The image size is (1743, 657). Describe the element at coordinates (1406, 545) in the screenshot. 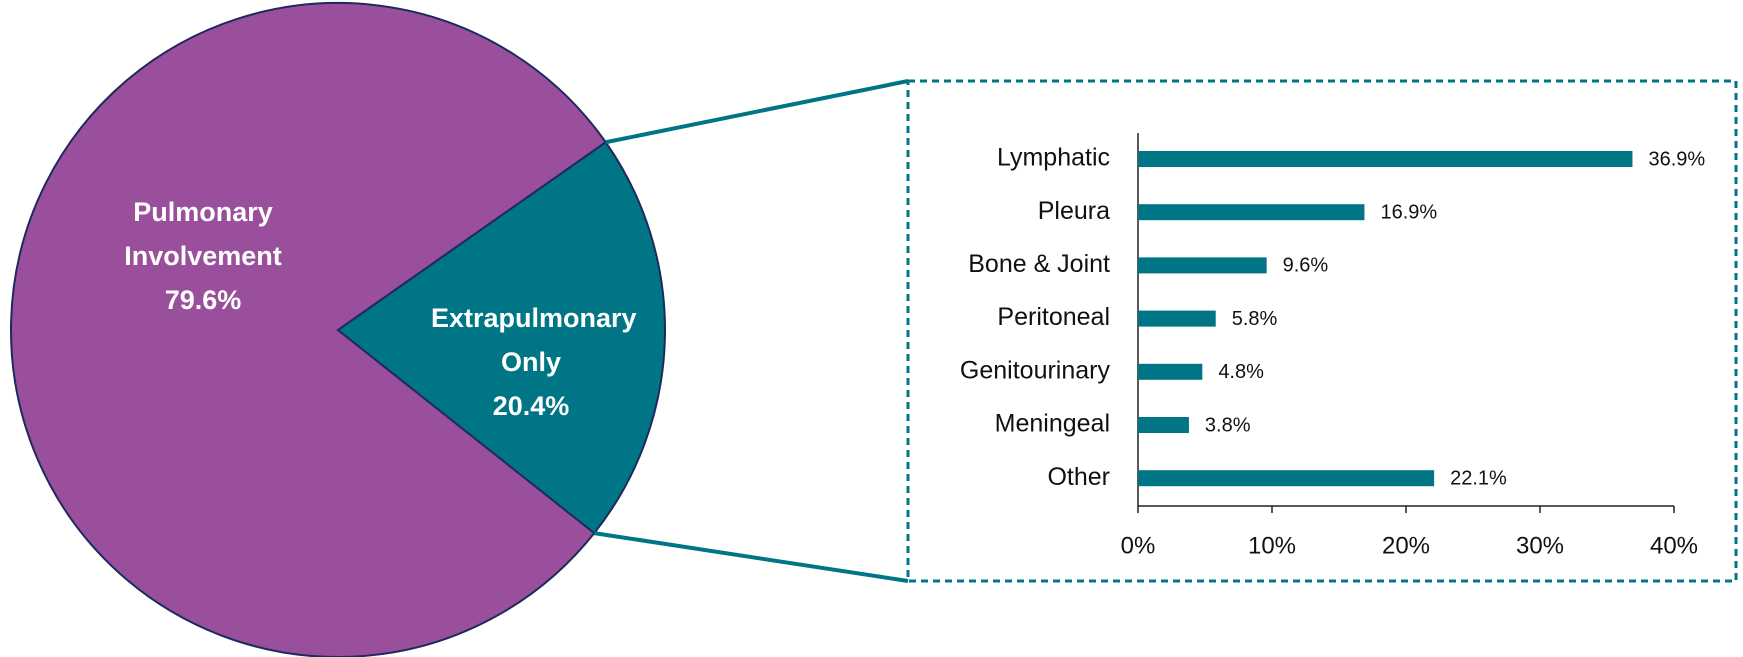

I see `x-tick-label: 20%` at that location.